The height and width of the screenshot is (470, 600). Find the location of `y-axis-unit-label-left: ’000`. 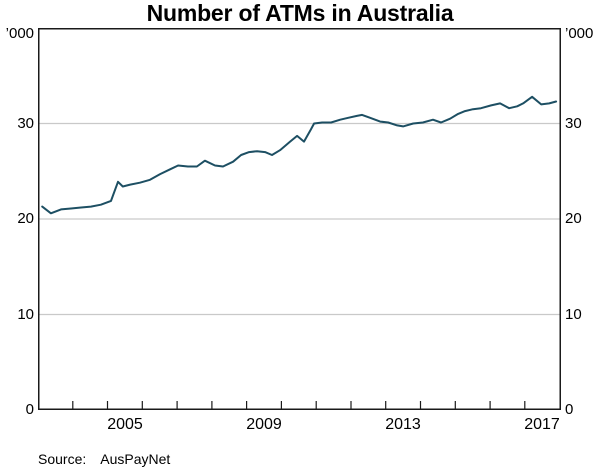

y-axis-unit-label-left: ’000 is located at coordinates (19, 33).